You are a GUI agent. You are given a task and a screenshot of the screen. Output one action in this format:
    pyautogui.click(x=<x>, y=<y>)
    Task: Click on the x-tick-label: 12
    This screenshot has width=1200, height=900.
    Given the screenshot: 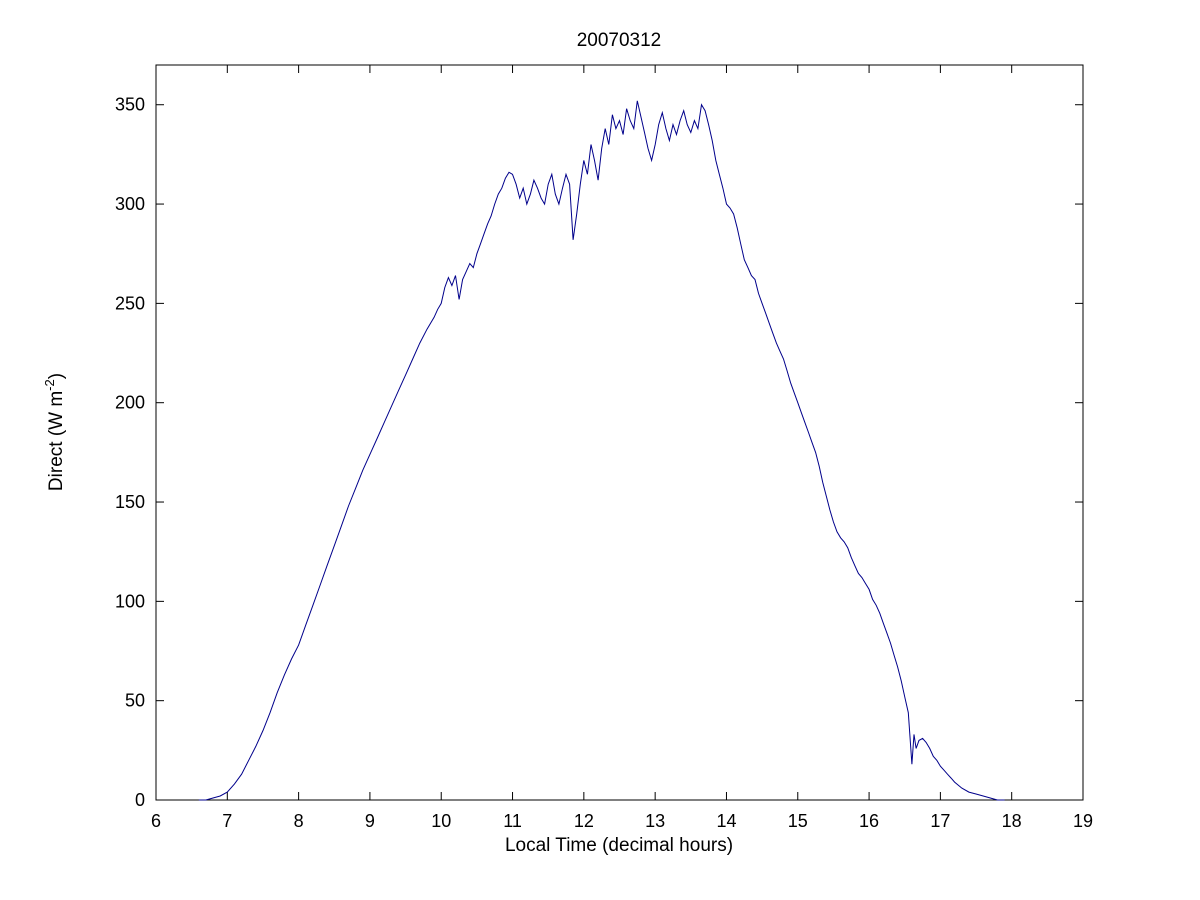 What is the action you would take?
    pyautogui.click(x=584, y=821)
    